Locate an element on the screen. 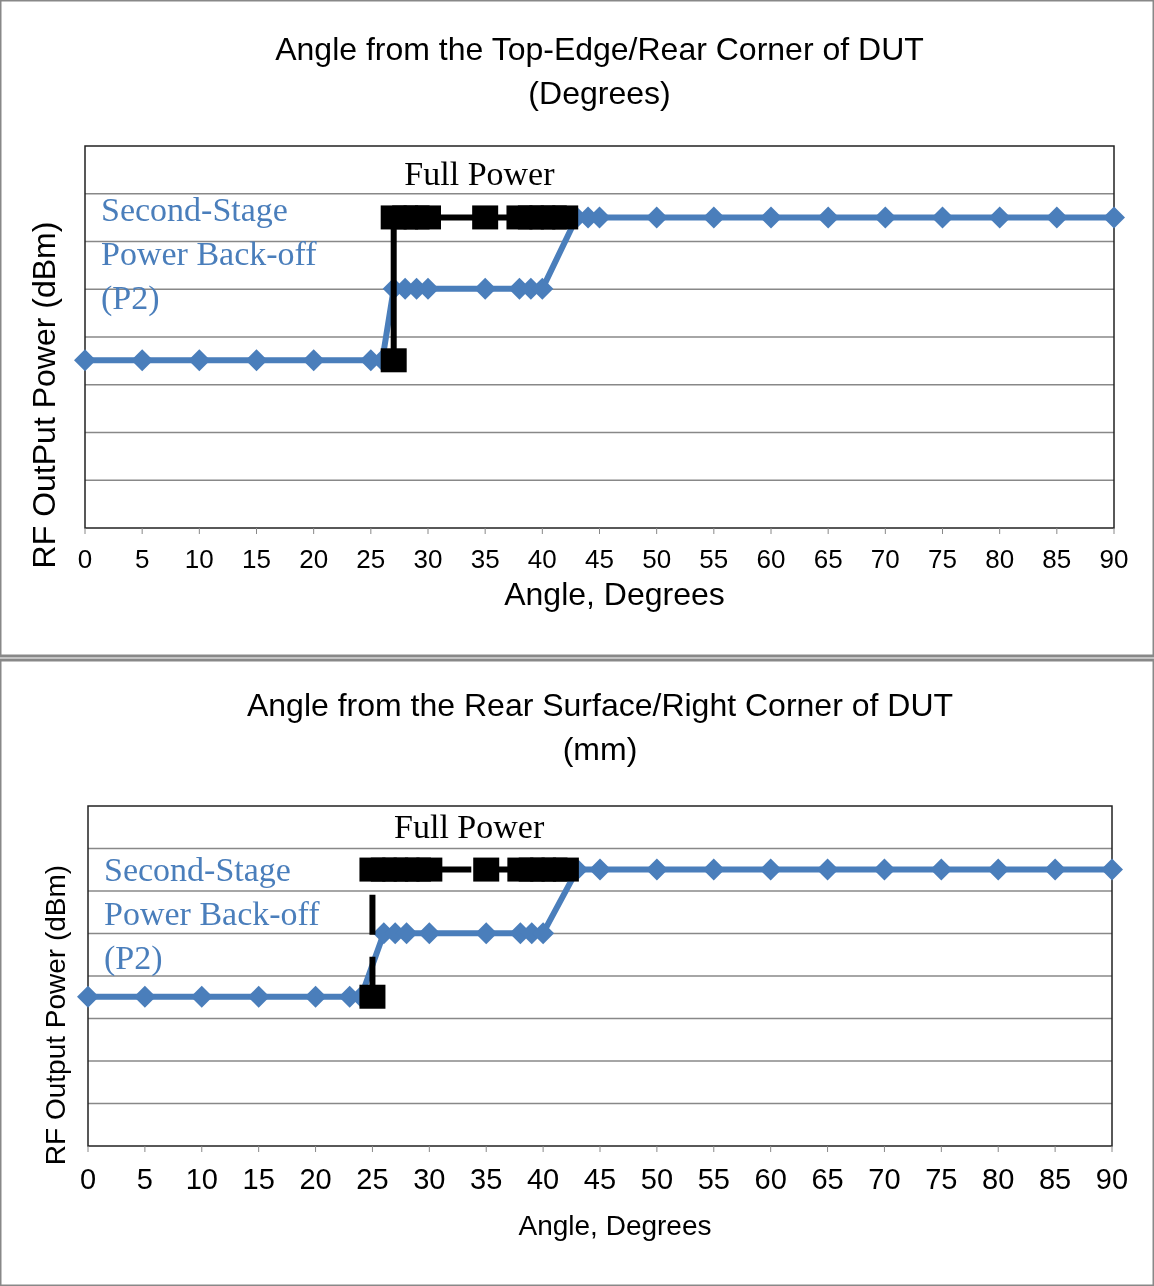  y-axis-title: RF OutPut Power (dBm) is located at coordinates (44, 395).